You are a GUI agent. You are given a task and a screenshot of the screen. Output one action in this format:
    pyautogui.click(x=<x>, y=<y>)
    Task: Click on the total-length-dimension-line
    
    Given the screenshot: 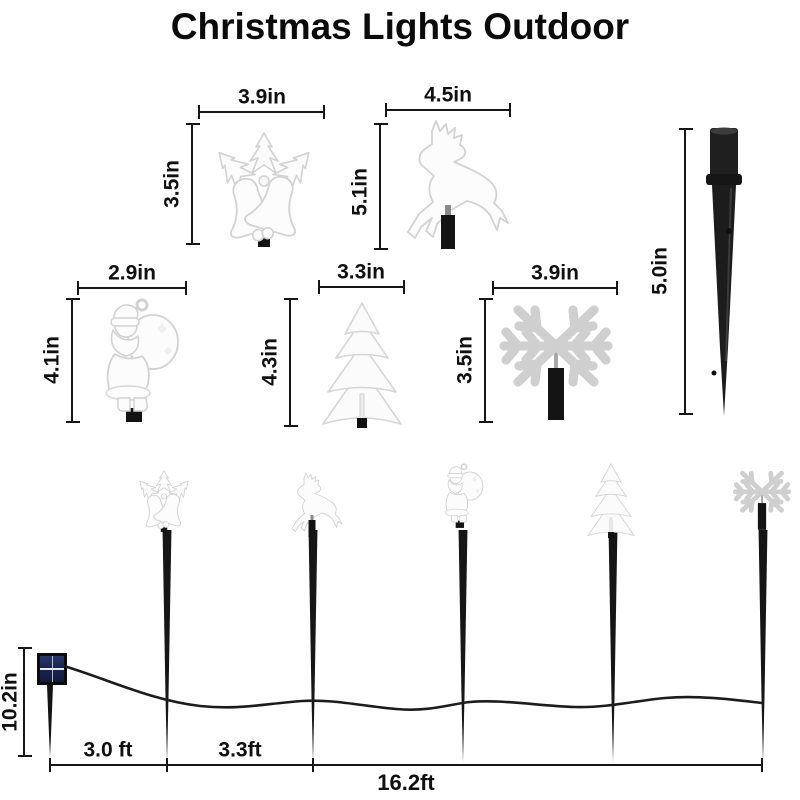 What is the action you would take?
    pyautogui.click(x=406, y=765)
    